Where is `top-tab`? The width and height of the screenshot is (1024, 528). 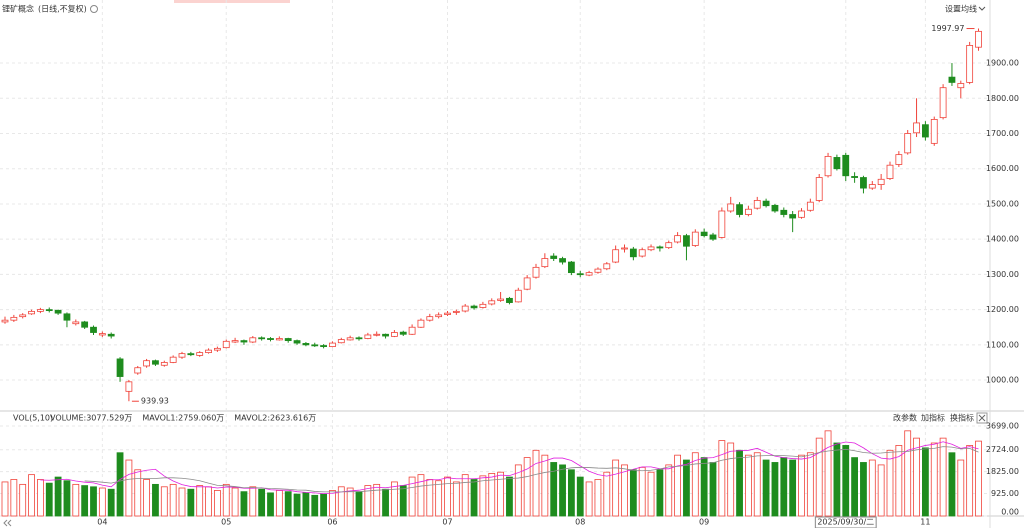
top-tab is located at coordinates (232, 1).